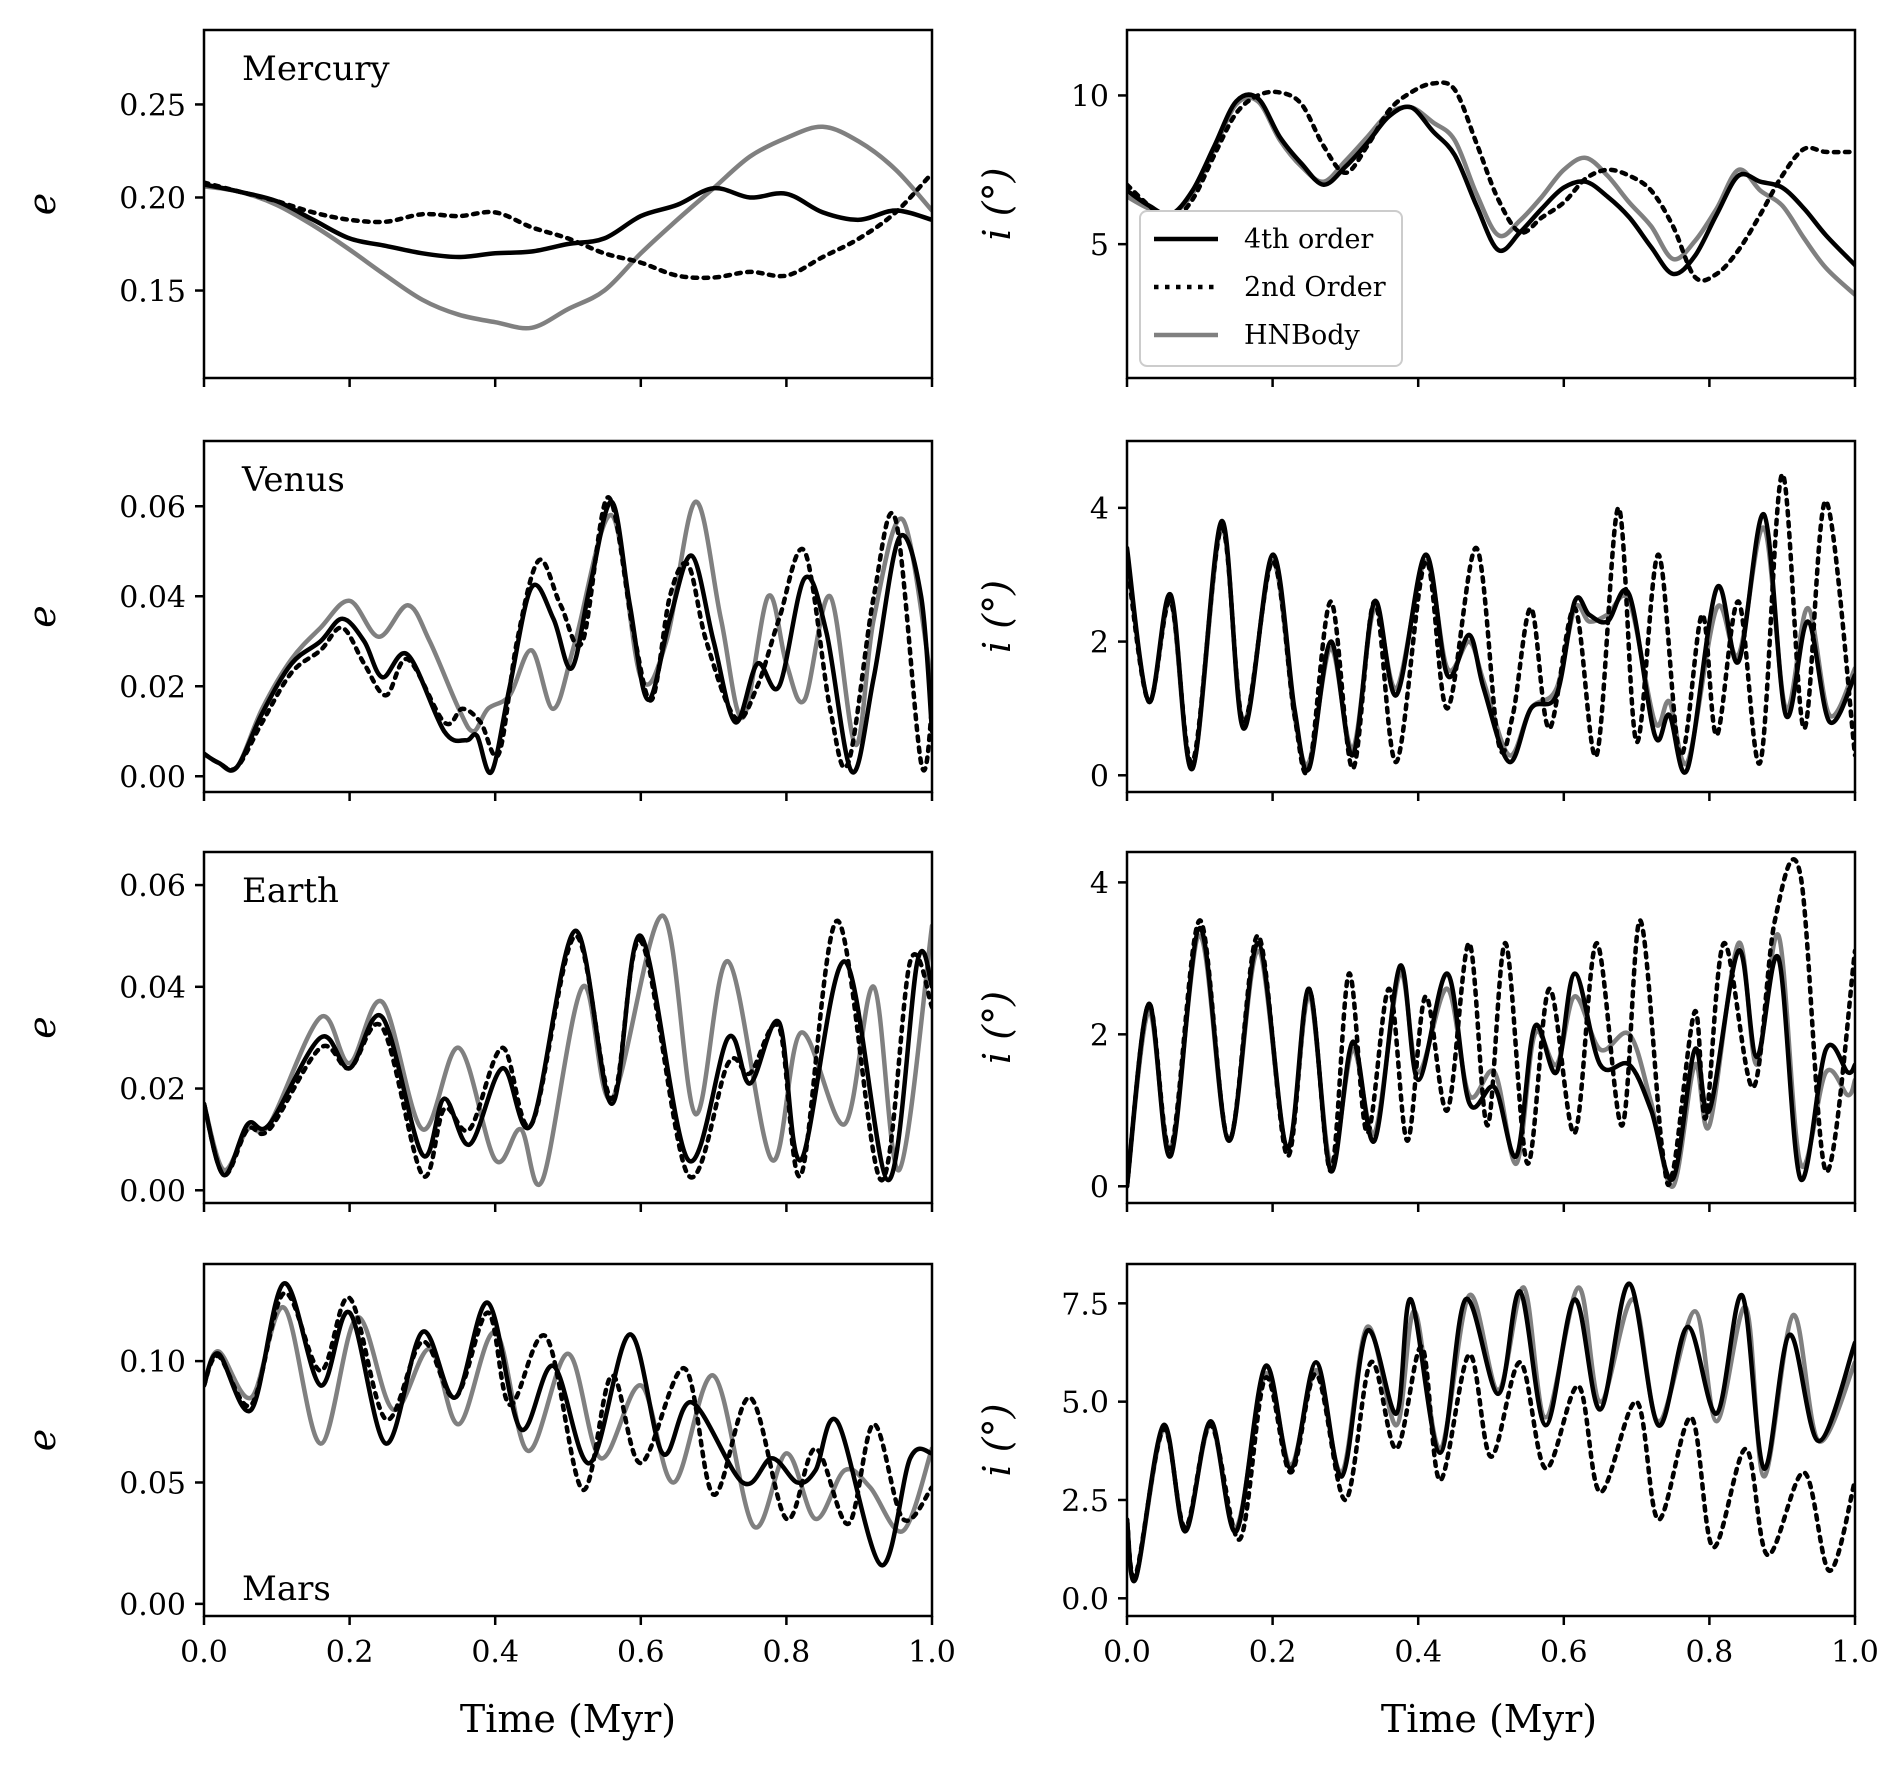 The width and height of the screenshot is (1899, 1770). What do you see at coordinates (1085, 1403) in the screenshot?
I see `mars-inclination-y-tick-label: 5.0` at bounding box center [1085, 1403].